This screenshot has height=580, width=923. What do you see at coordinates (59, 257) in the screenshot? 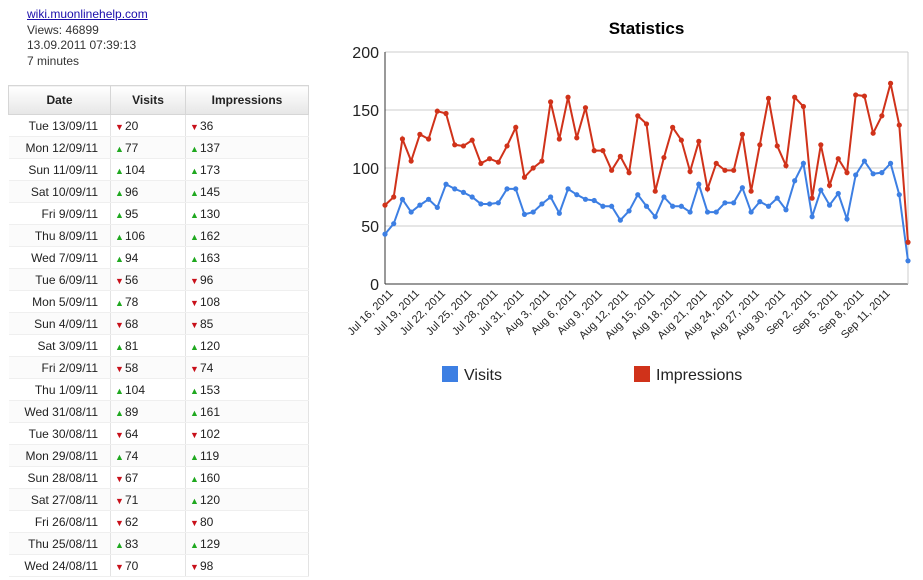
I see `row-date: Wed 7/09/11` at bounding box center [59, 257].